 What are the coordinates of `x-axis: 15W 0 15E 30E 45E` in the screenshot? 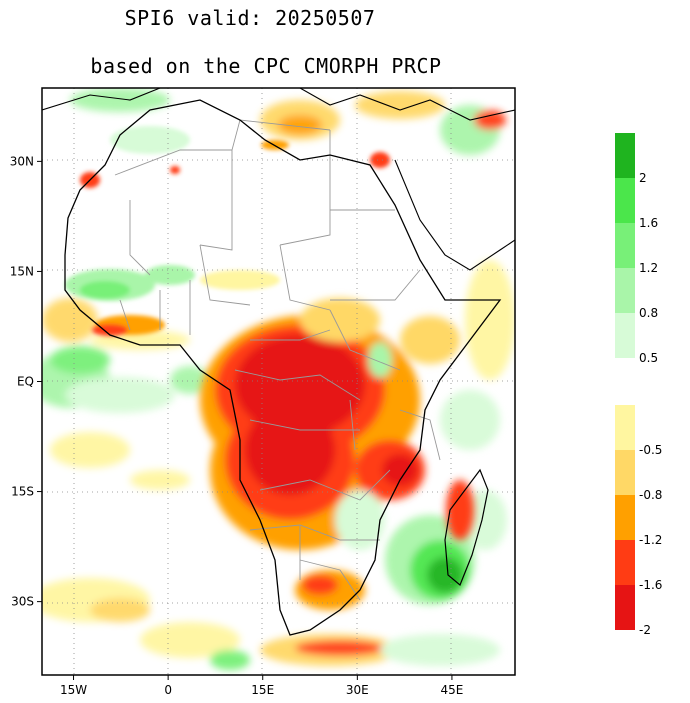 It's located at (261, 686).